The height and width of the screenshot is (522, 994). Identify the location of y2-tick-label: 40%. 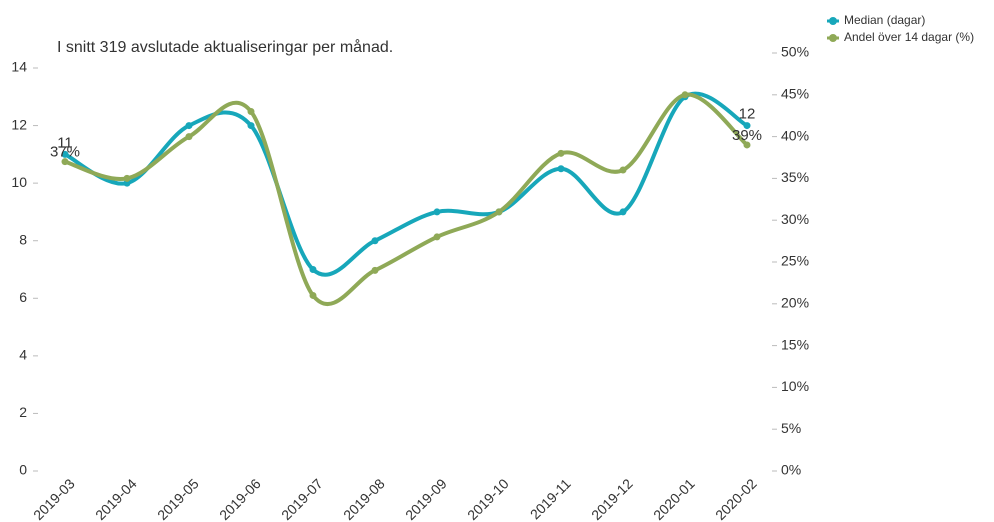
(795, 135).